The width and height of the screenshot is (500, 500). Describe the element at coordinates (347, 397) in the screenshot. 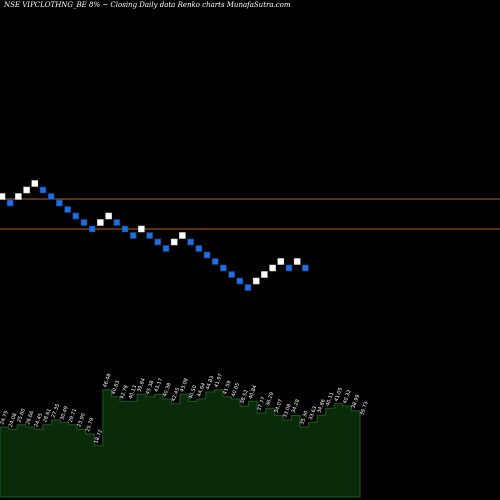

I see `volume-label: 40.32` at that location.